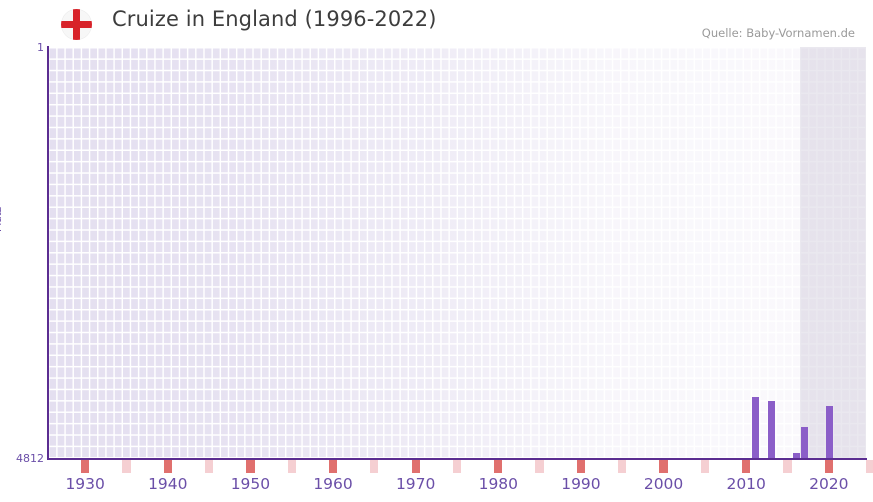 The width and height of the screenshot is (873, 502). What do you see at coordinates (581, 484) in the screenshot?
I see `x-axis-label-1990: 1990` at bounding box center [581, 484].